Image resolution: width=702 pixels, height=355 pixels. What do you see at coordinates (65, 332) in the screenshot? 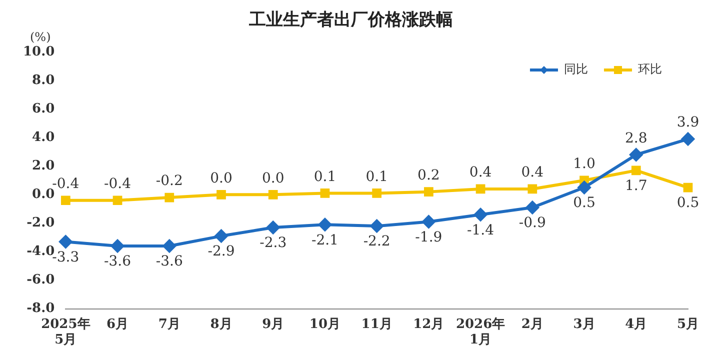
I see `x-tick-label: 2025年 5月` at bounding box center [65, 332].